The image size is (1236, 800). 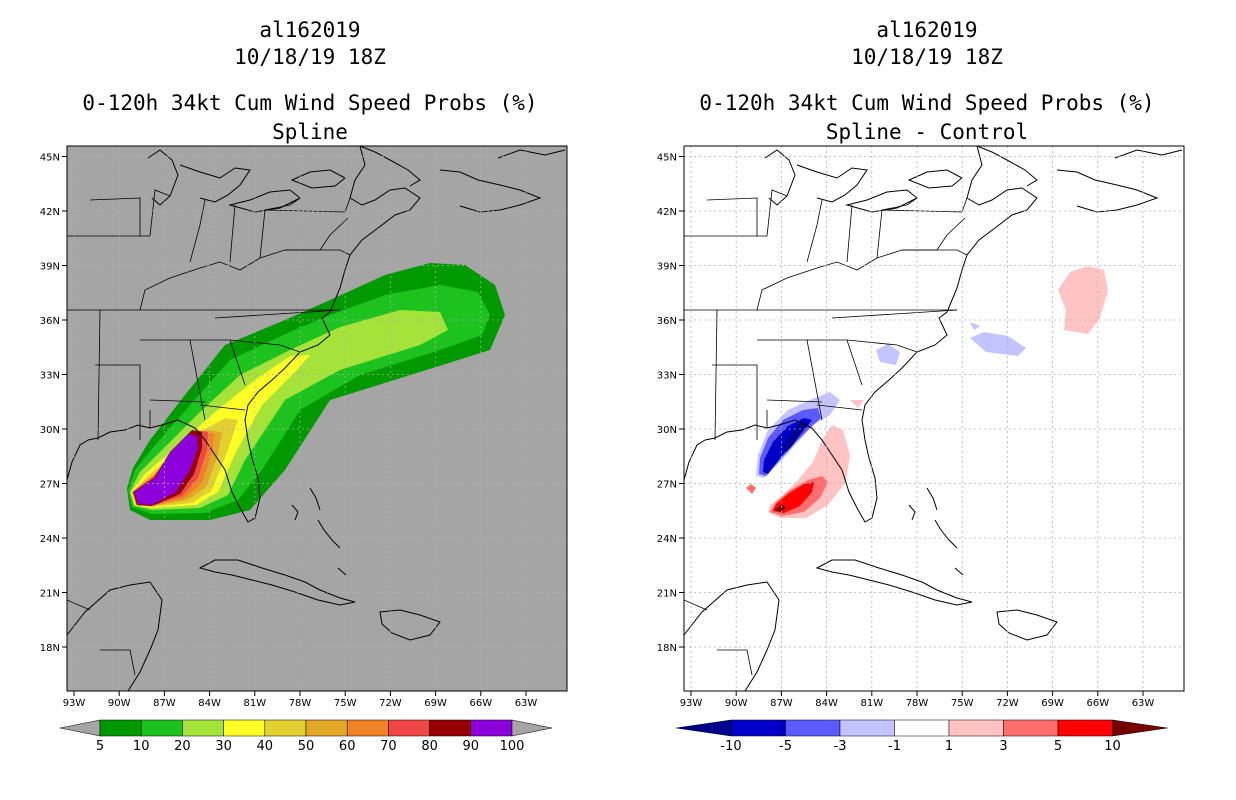 I want to click on lat-label: 18N, so click(x=50, y=648).